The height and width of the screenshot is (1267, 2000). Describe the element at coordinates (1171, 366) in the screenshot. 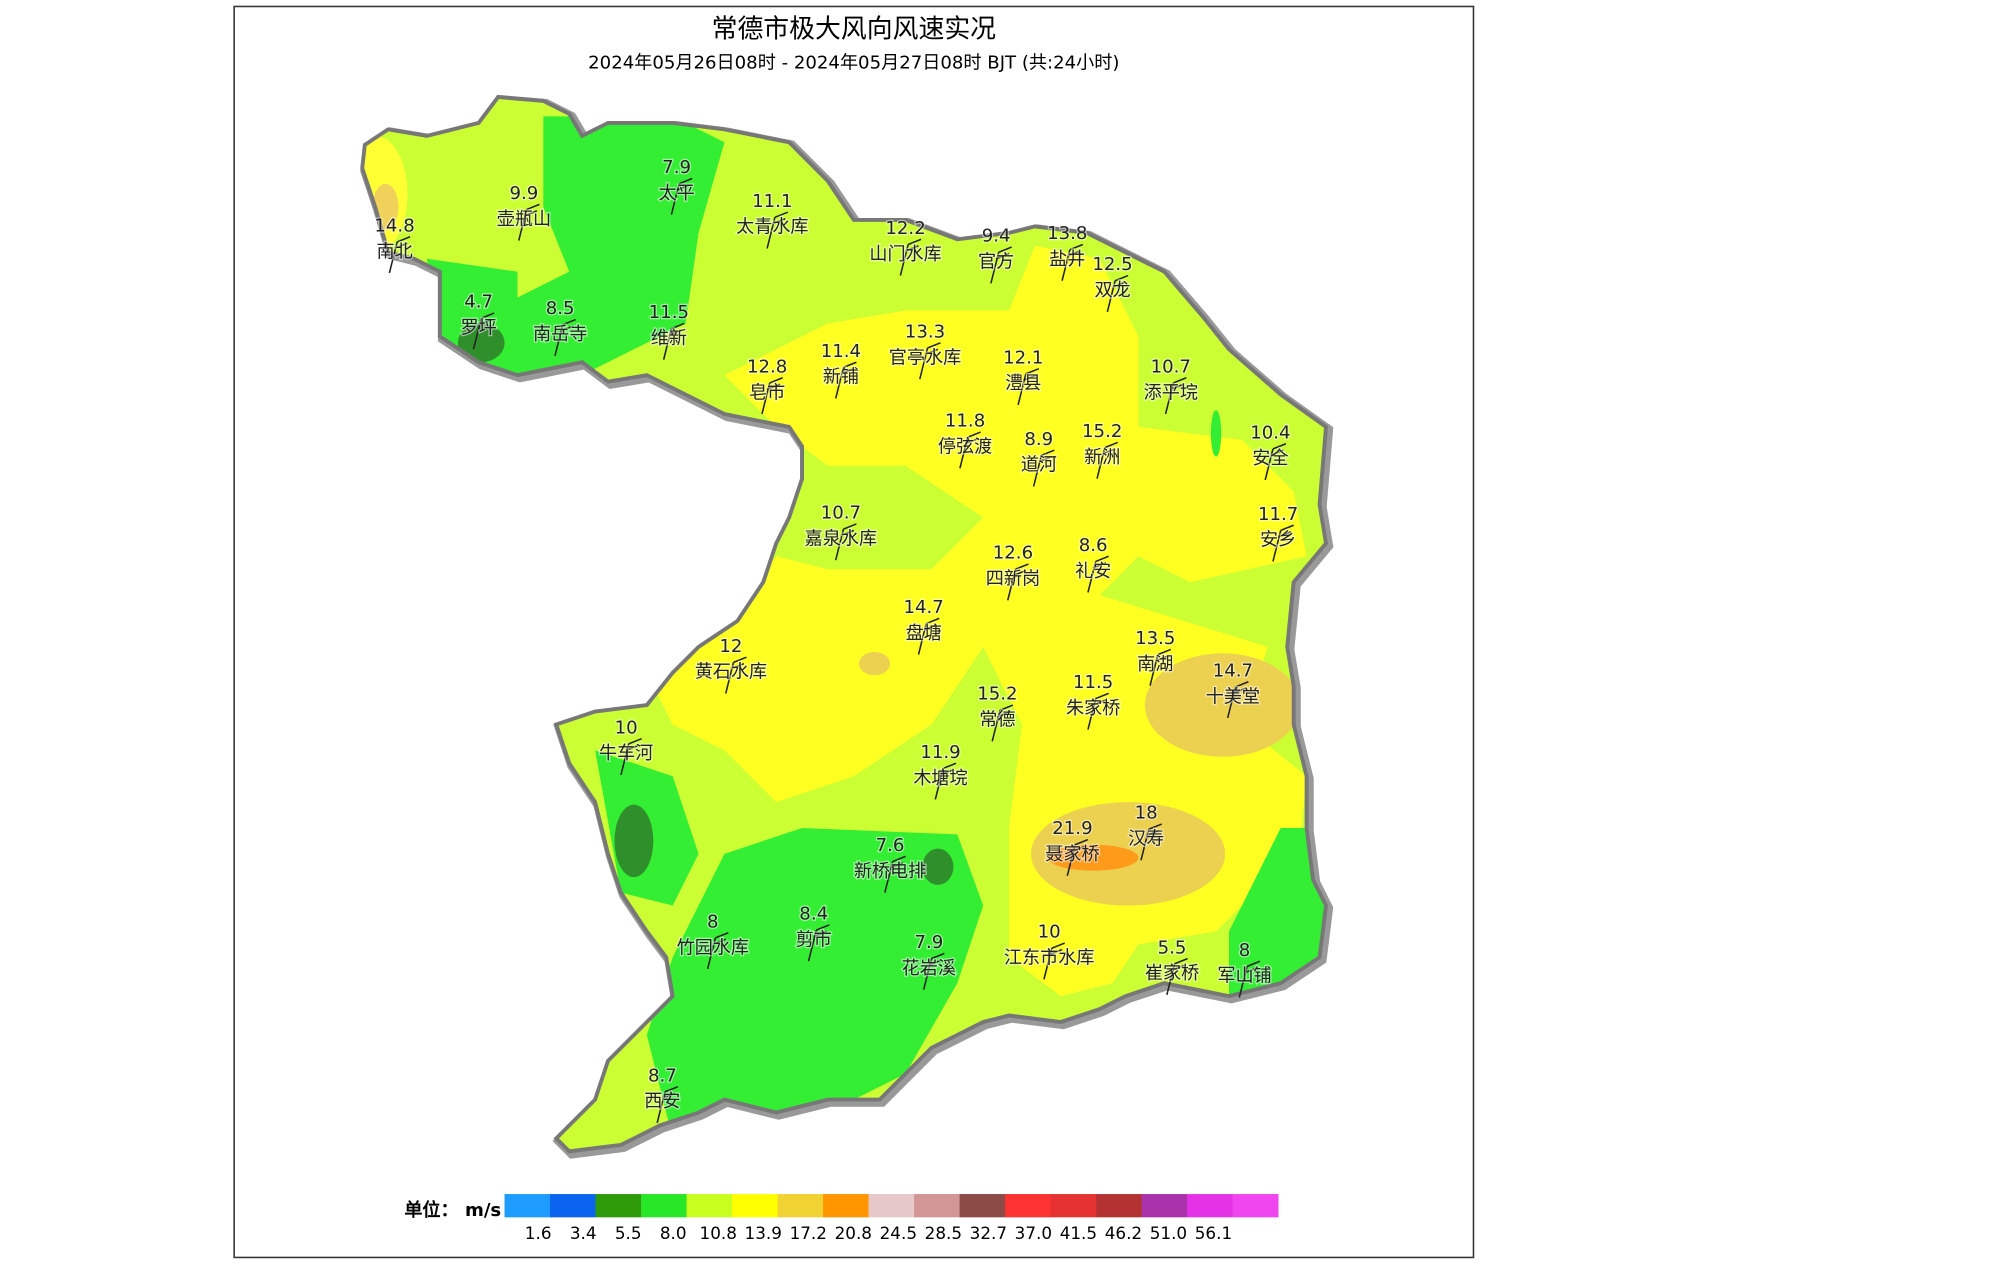

I see `station-value: 10.7` at that location.